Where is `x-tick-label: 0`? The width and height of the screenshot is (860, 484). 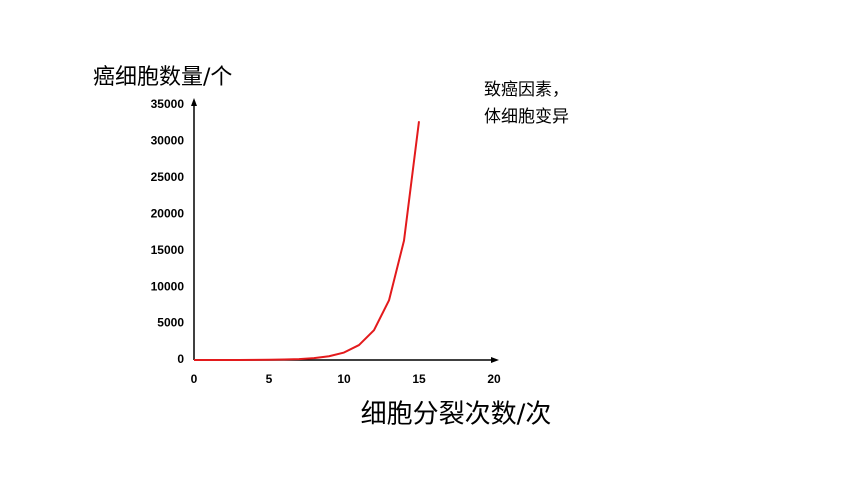 x-tick-label: 0 is located at coordinates (194, 379).